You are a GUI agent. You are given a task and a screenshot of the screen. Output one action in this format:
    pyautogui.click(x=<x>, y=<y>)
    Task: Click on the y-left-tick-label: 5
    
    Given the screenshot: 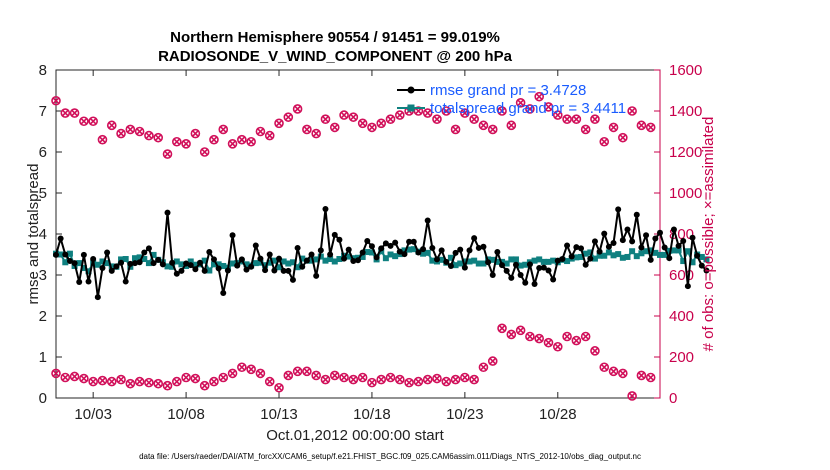 What is the action you would take?
    pyautogui.click(x=43, y=193)
    